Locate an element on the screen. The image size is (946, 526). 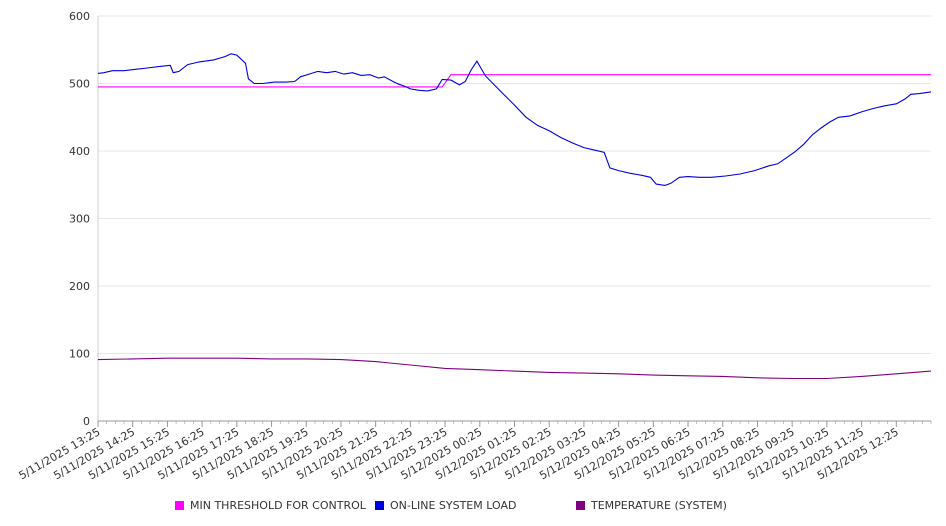
legend-label: TEMPERATURE (SYSTEM) is located at coordinates (658, 505).